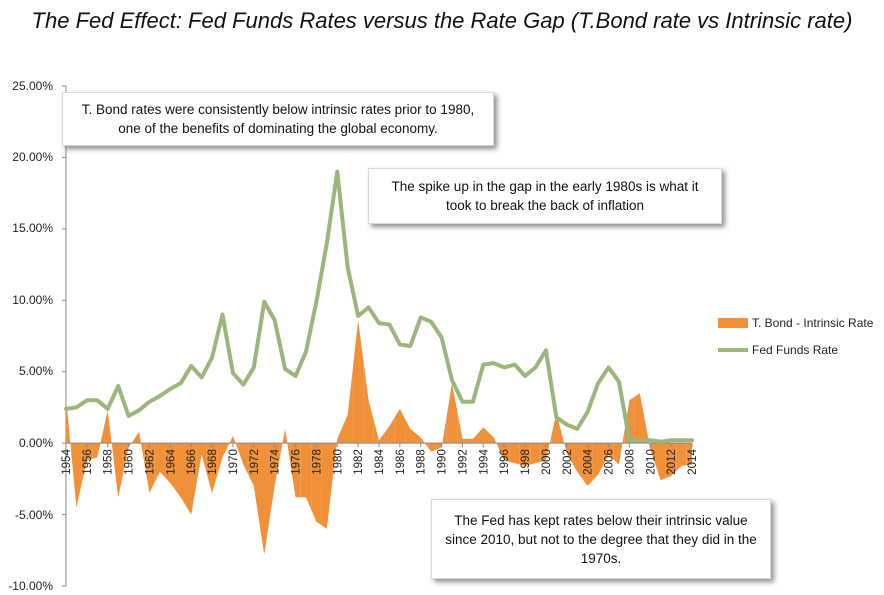 Image resolution: width=884 pixels, height=595 pixels. I want to click on rate-gap-area-1988, so click(420, 439).